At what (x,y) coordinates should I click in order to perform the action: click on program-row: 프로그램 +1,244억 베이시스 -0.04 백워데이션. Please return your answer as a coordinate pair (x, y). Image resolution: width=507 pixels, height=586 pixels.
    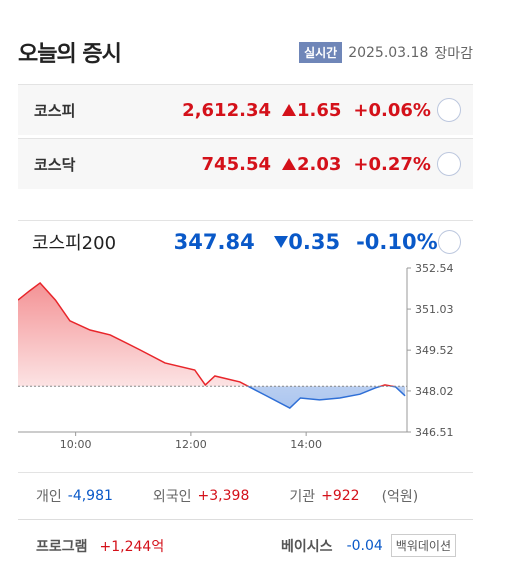
    Looking at the image, I should click on (246, 545).